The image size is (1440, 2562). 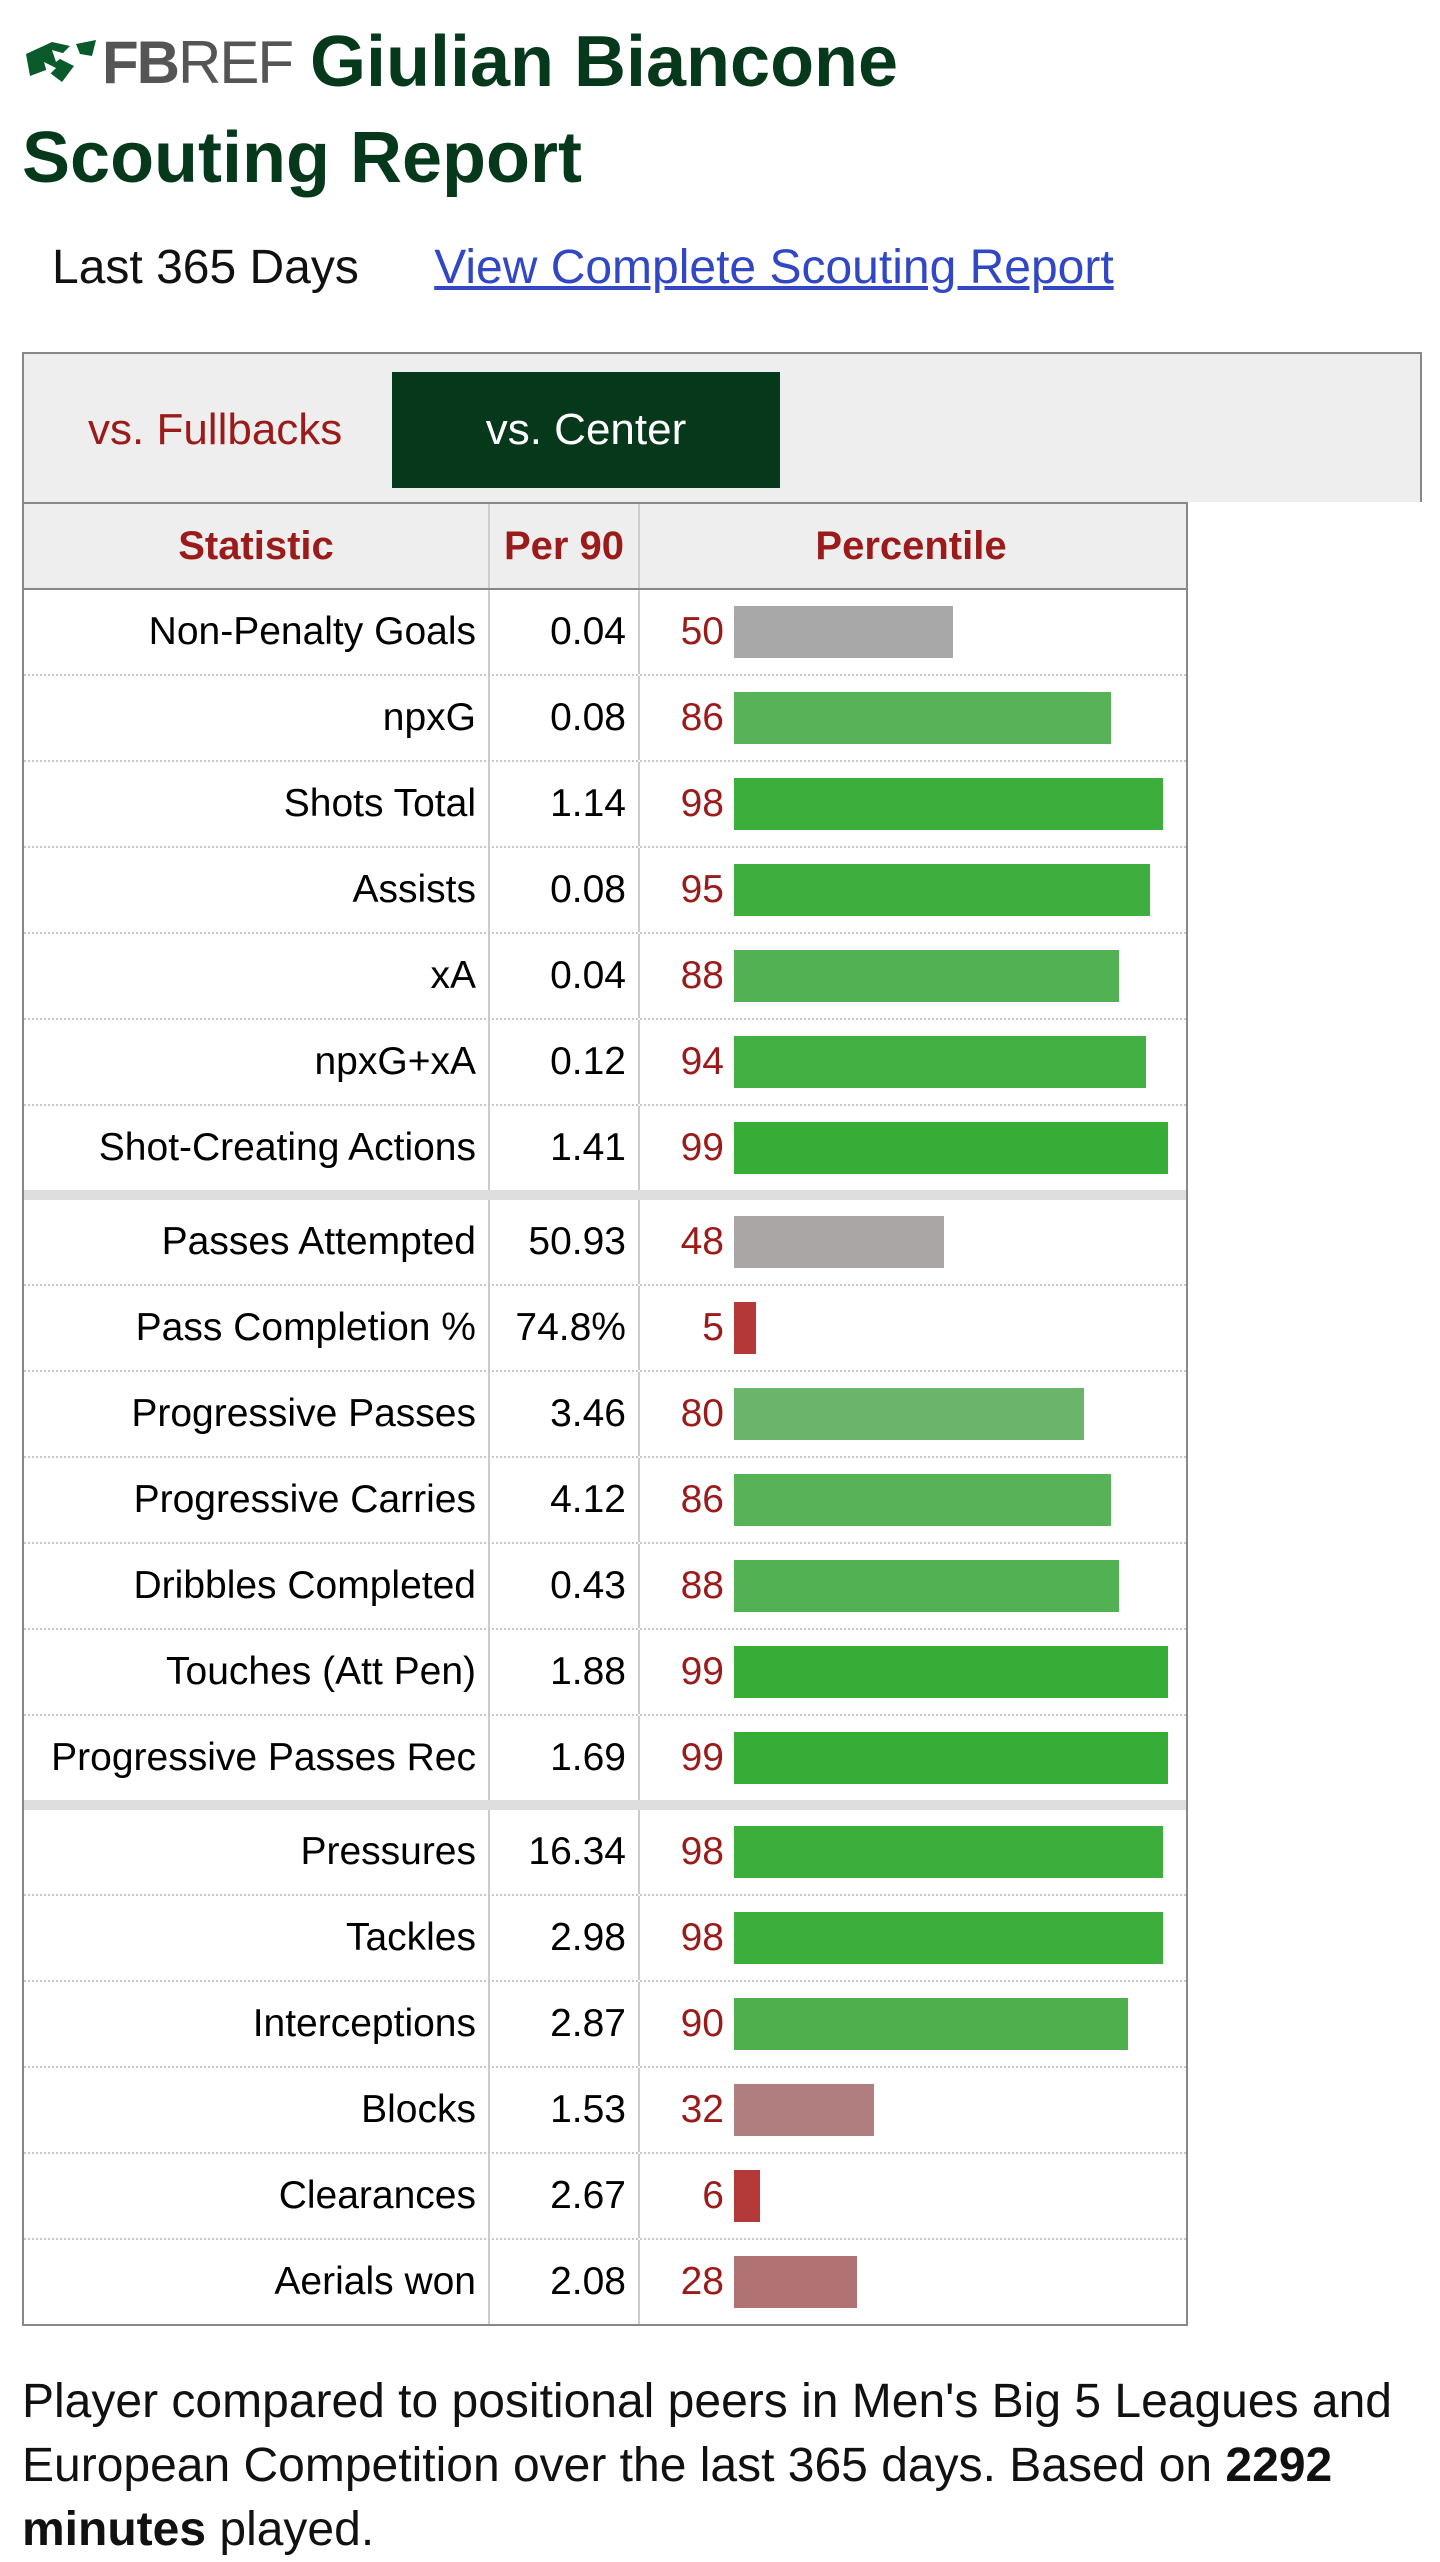 I want to click on table-row: Pressures 16.34 98, so click(x=605, y=1853).